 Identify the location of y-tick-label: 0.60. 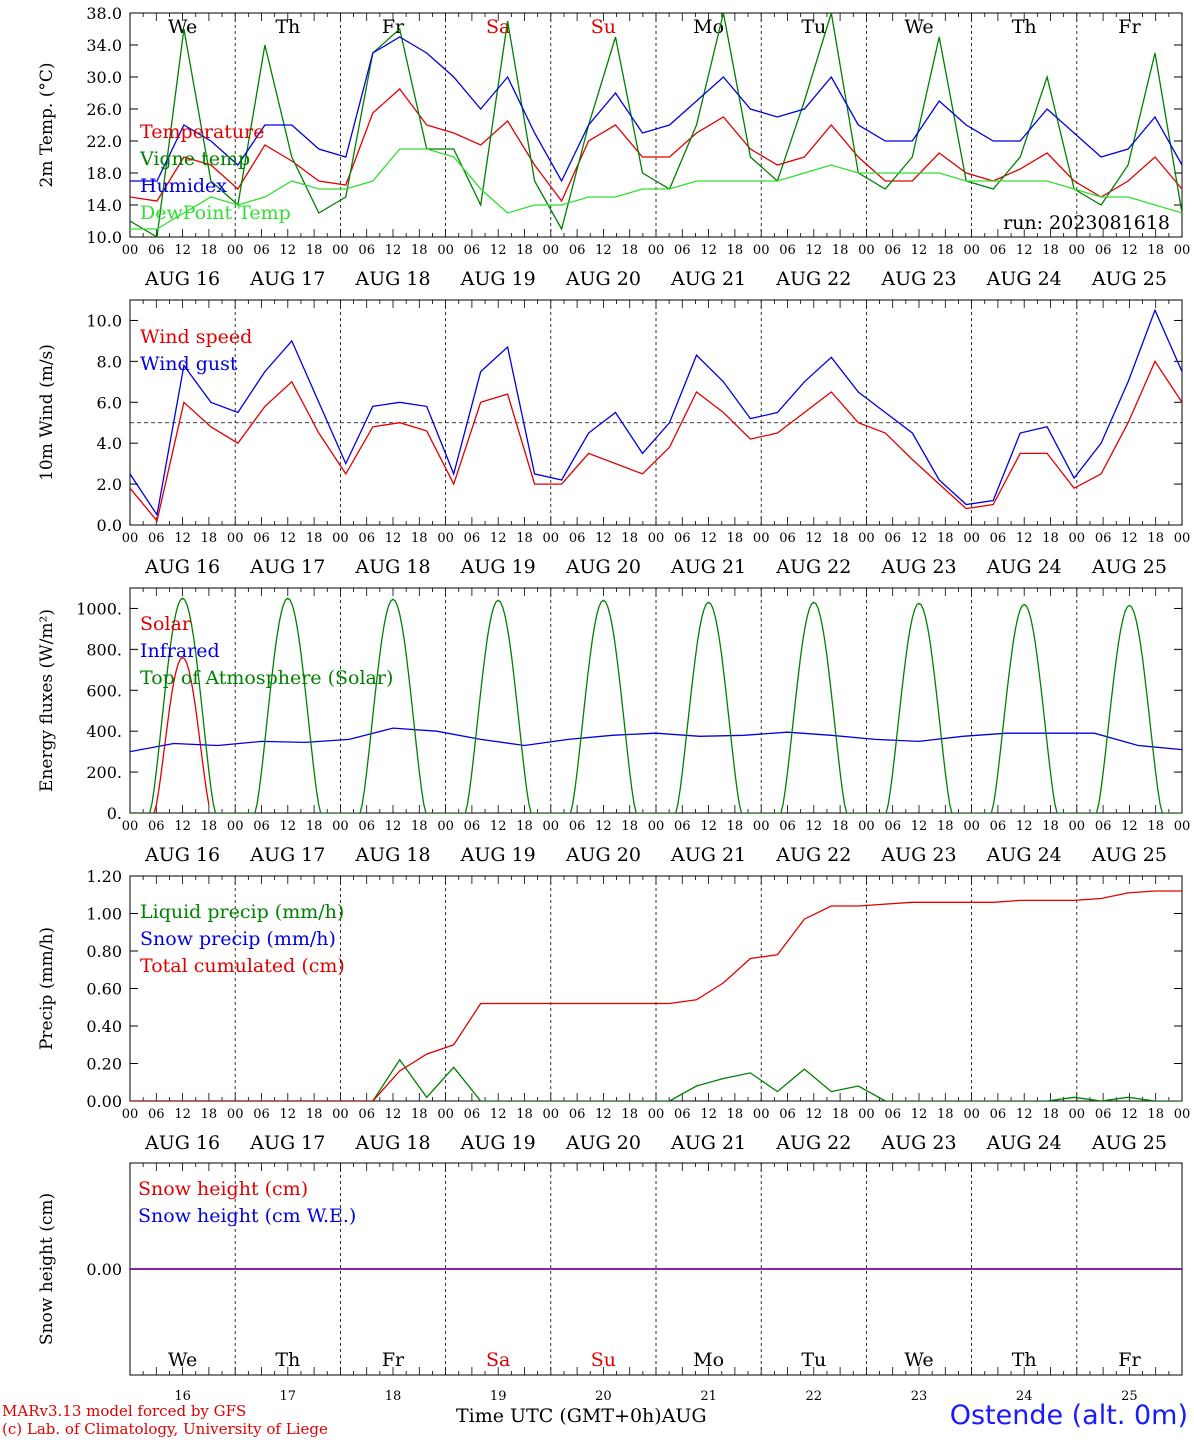
(104, 989).